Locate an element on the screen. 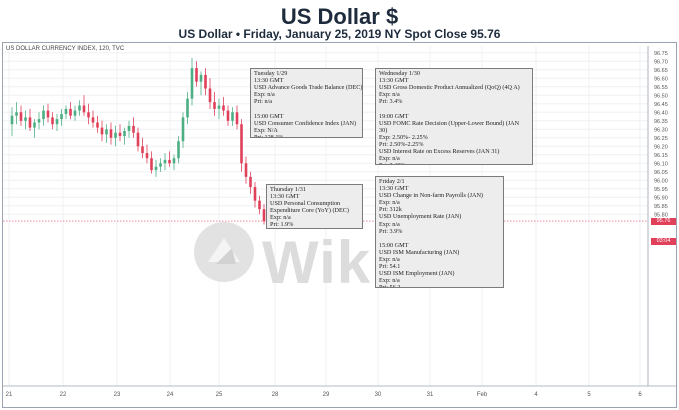 The width and height of the screenshot is (679, 410). x-tick-label: 30 is located at coordinates (378, 395).